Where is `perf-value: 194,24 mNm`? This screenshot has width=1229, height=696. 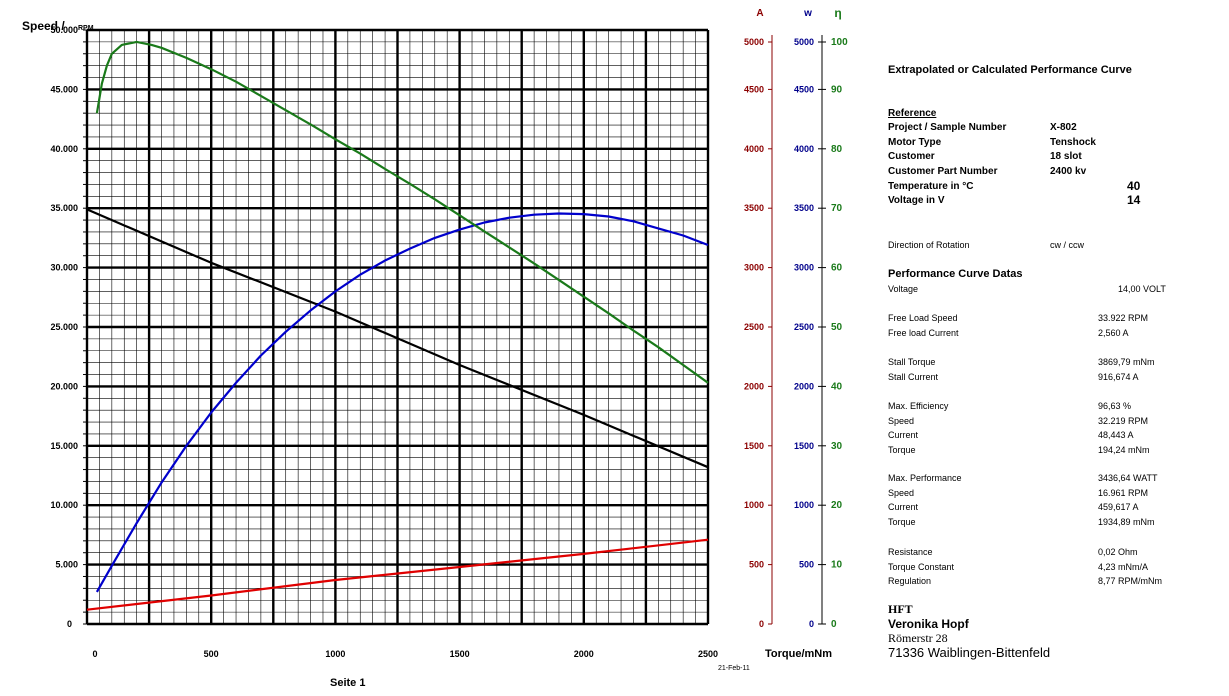 perf-value: 194,24 mNm is located at coordinates (1124, 449).